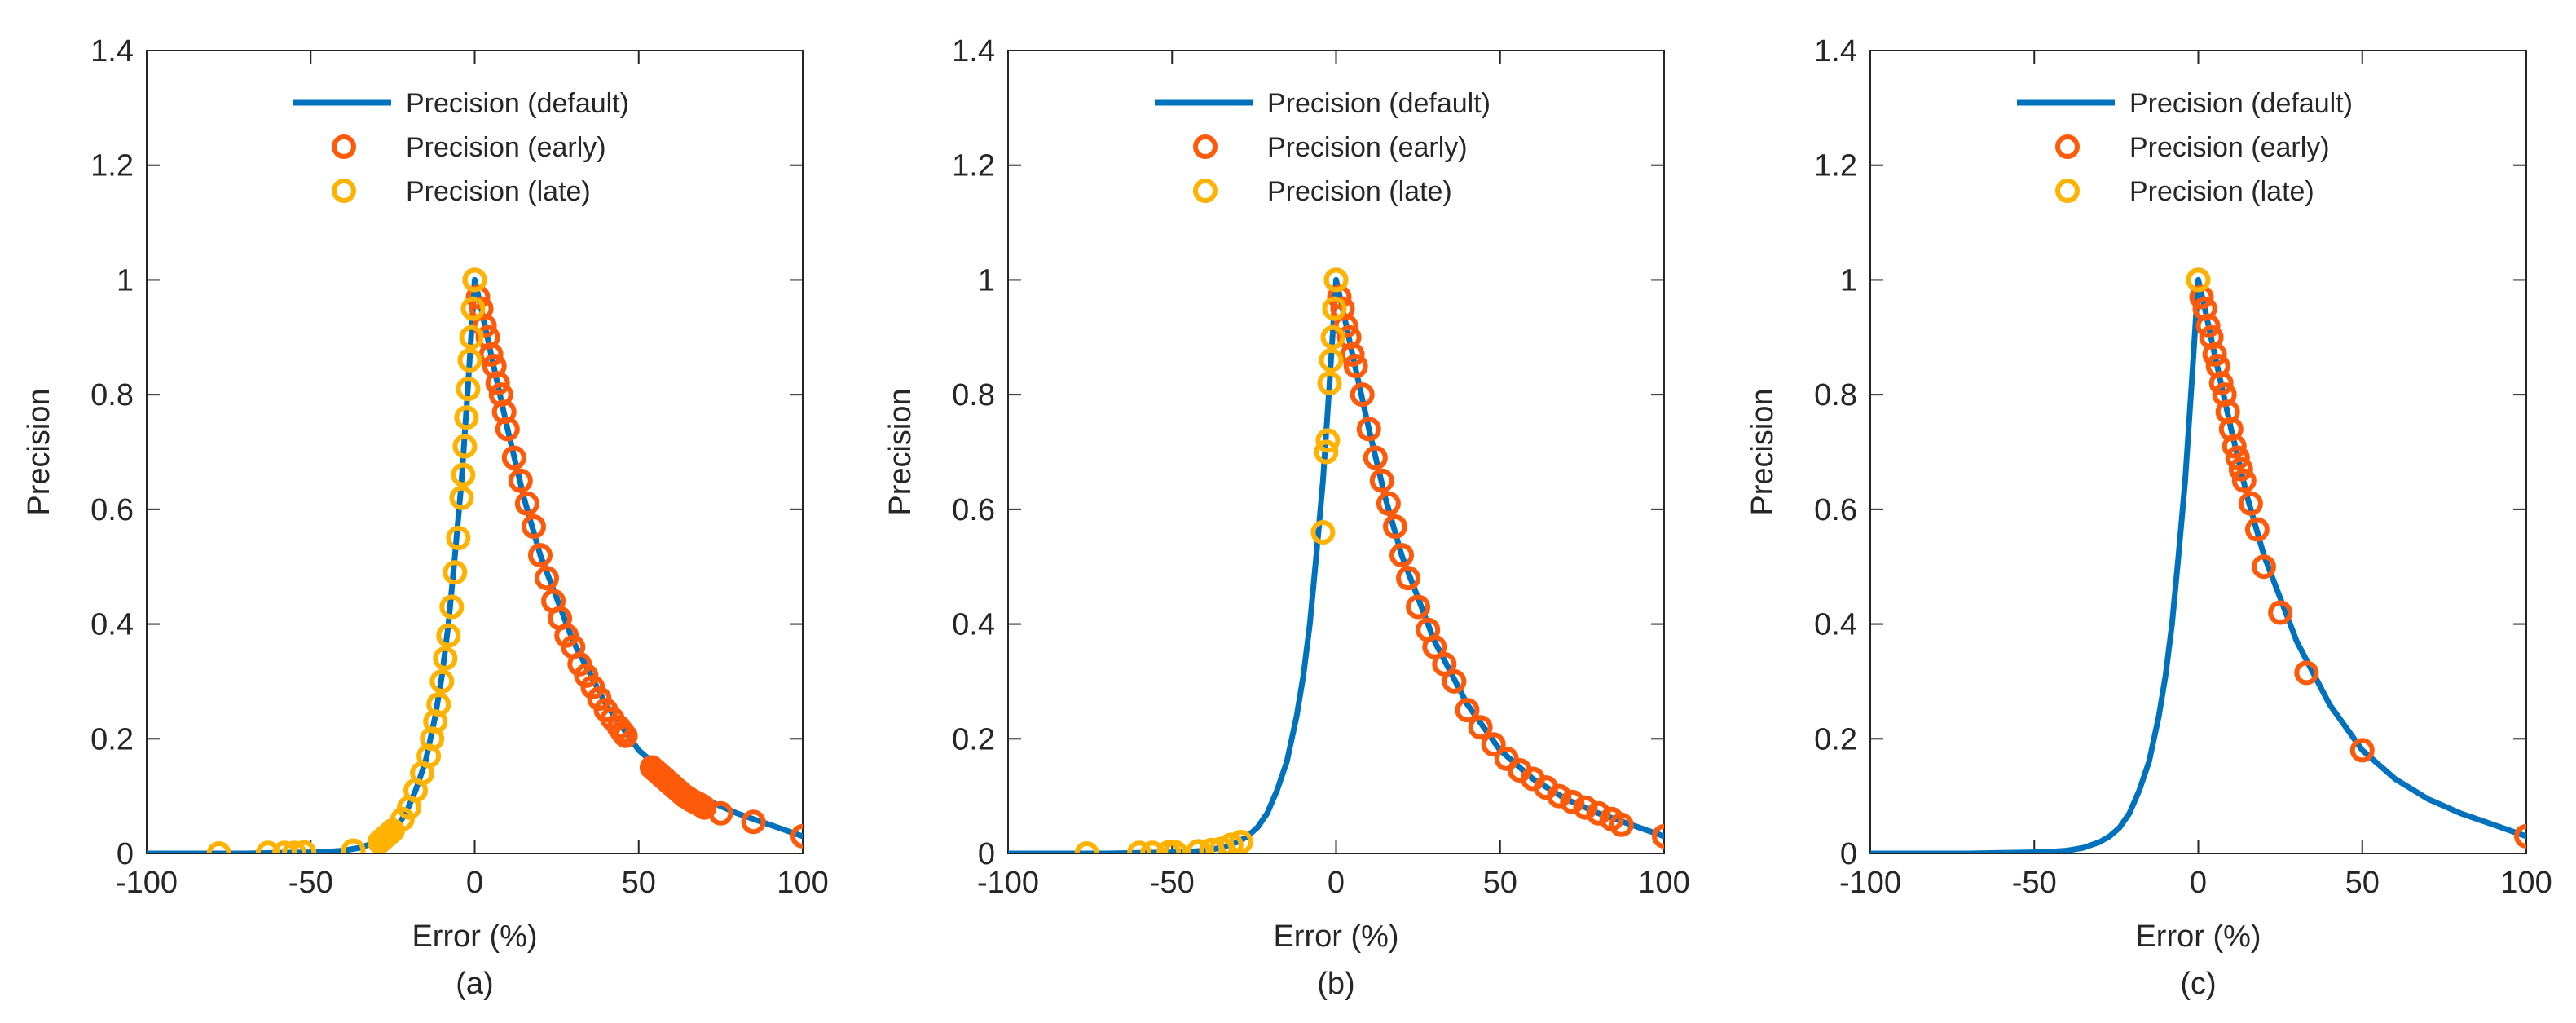 This screenshot has width=2576, height=1023. What do you see at coordinates (2068, 191) in the screenshot?
I see `legend-marker-late` at bounding box center [2068, 191].